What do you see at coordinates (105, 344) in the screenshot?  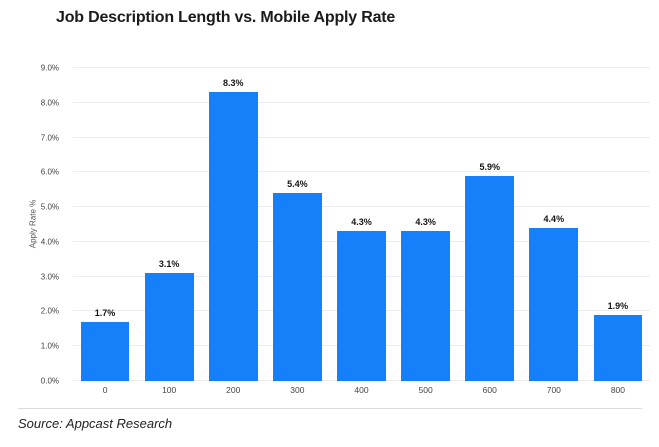 I see `bar: 1.7%` at bounding box center [105, 344].